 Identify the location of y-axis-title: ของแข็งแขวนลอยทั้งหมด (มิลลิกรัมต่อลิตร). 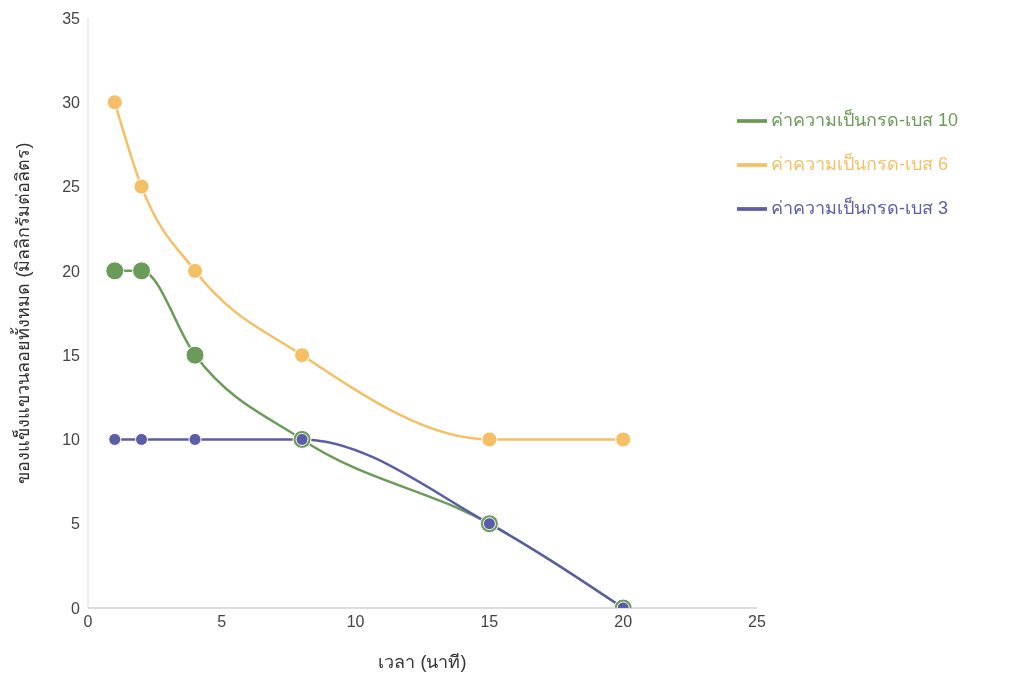
(22, 313).